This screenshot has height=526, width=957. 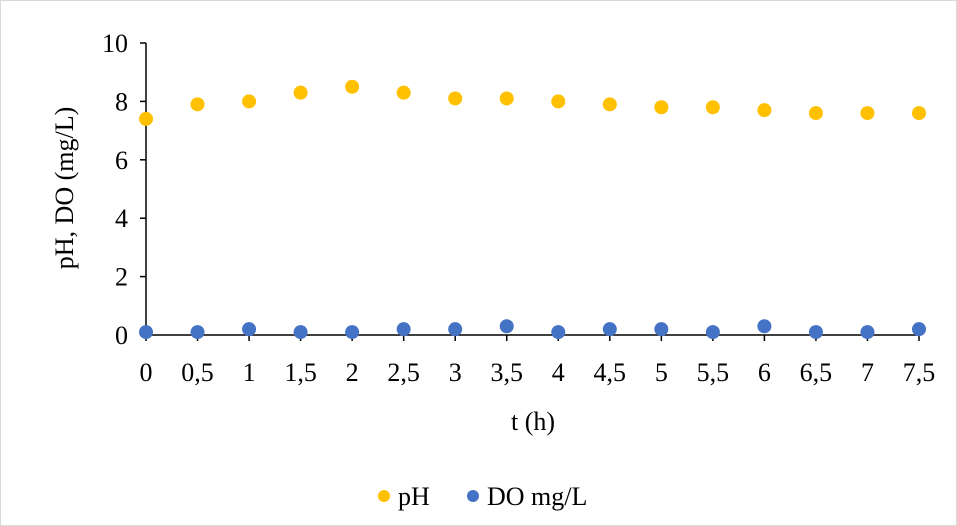 I want to click on x-tick-label: 0, so click(x=146, y=372).